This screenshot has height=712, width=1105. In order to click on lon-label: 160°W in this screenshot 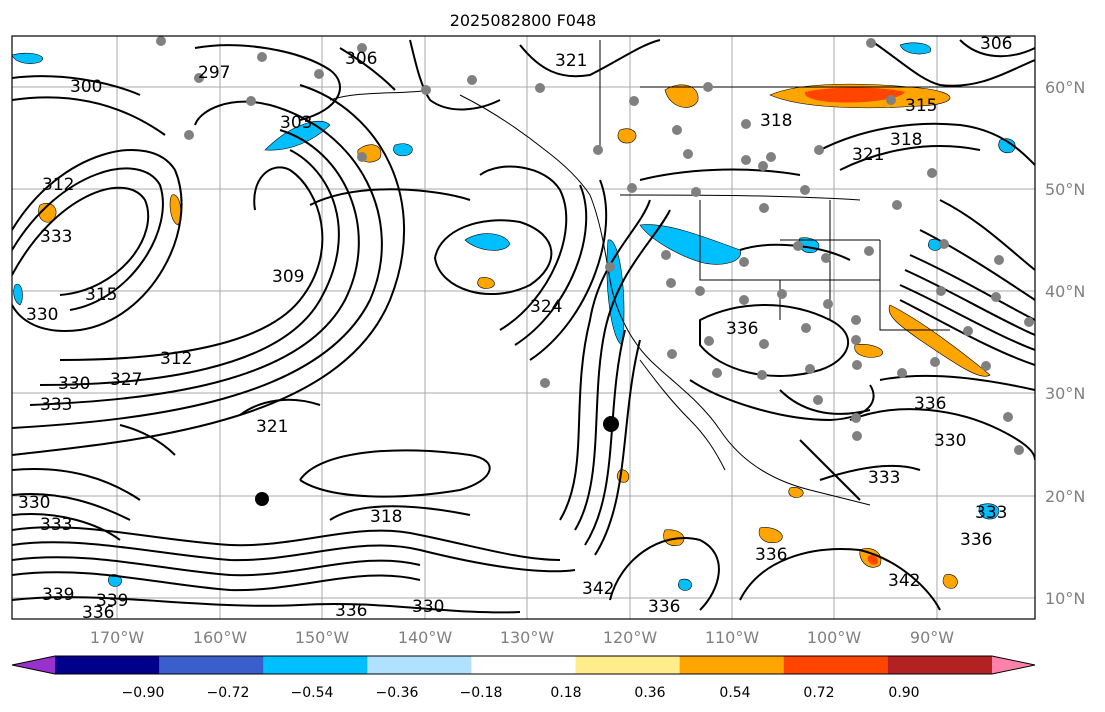, I will do `click(220, 637)`.